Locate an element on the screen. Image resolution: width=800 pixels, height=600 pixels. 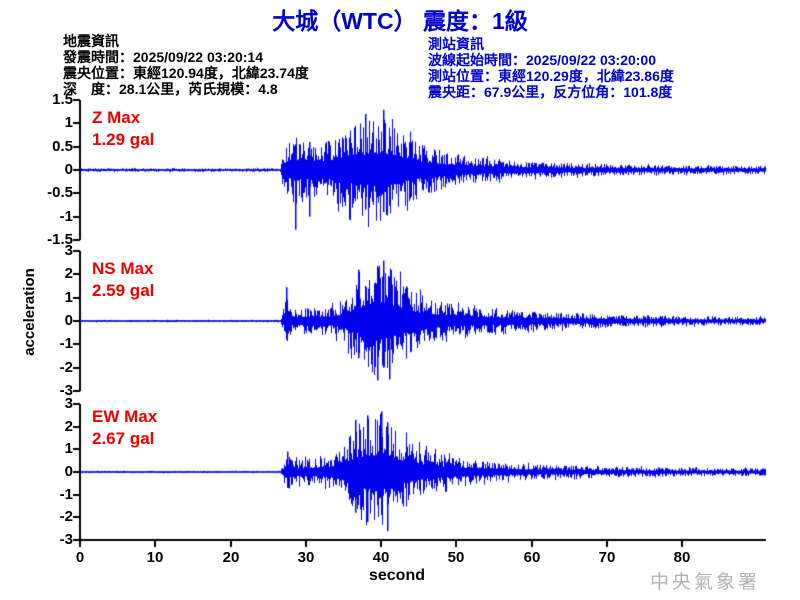
x-tick-label: 60 is located at coordinates (532, 557).